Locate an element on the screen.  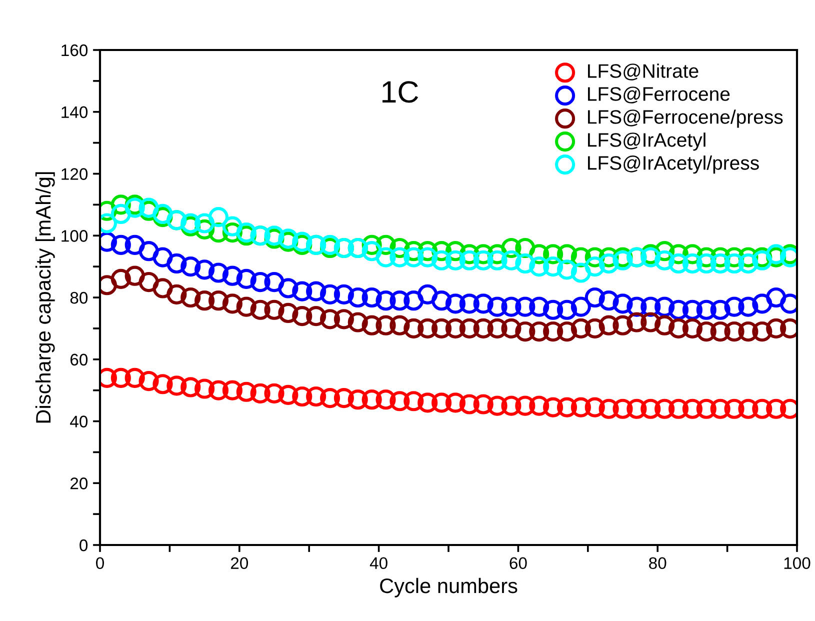
x-tick-label: 0 is located at coordinates (100, 563).